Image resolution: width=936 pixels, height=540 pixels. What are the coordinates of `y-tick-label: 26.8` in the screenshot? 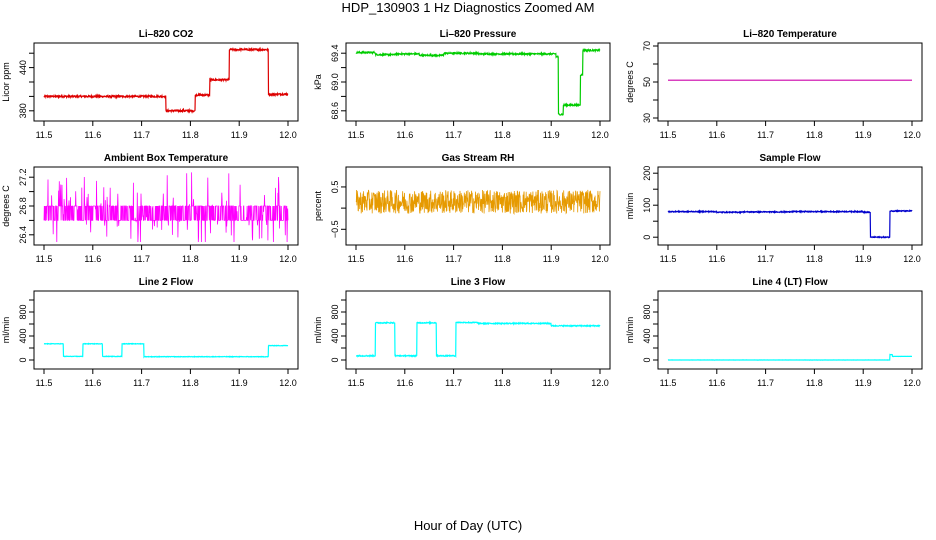 It's located at (23, 206).